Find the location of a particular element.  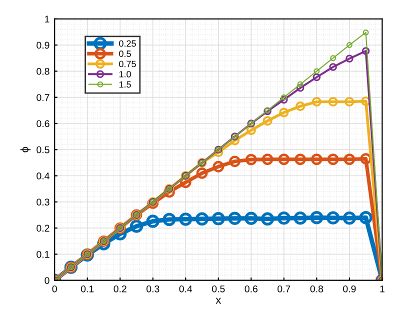

y-tick-label: 0.9 is located at coordinates (43, 45).